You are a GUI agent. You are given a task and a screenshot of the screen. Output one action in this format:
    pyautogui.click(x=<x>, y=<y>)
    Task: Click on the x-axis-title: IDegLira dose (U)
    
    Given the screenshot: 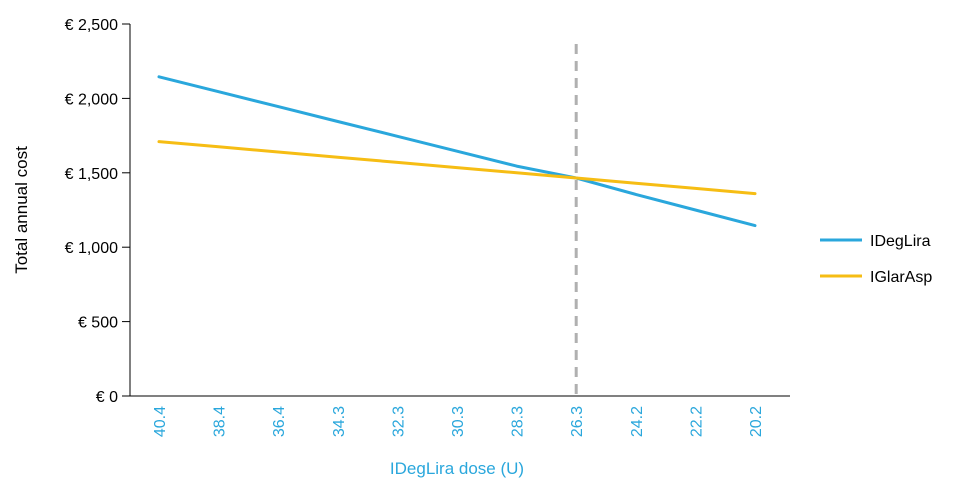 What is the action you would take?
    pyautogui.click(x=457, y=468)
    